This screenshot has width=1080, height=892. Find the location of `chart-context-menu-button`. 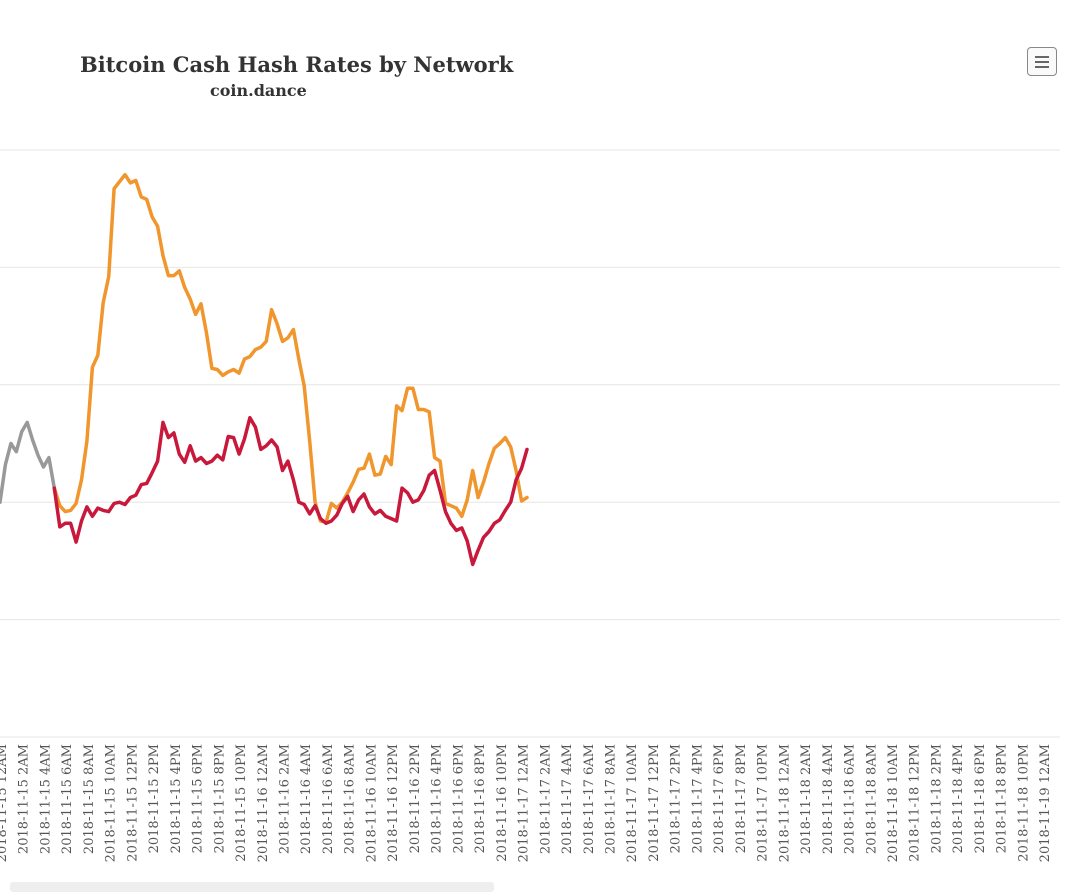

chart-context-menu-button is located at coordinates (1042, 61).